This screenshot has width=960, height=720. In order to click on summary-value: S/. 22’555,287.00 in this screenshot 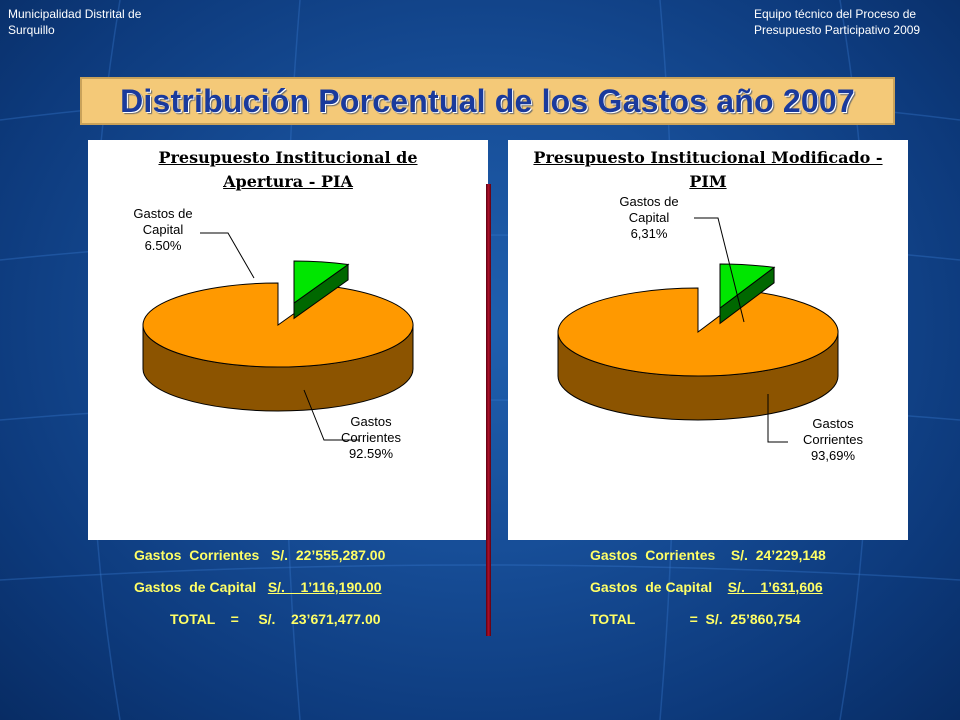, I will do `click(328, 555)`.